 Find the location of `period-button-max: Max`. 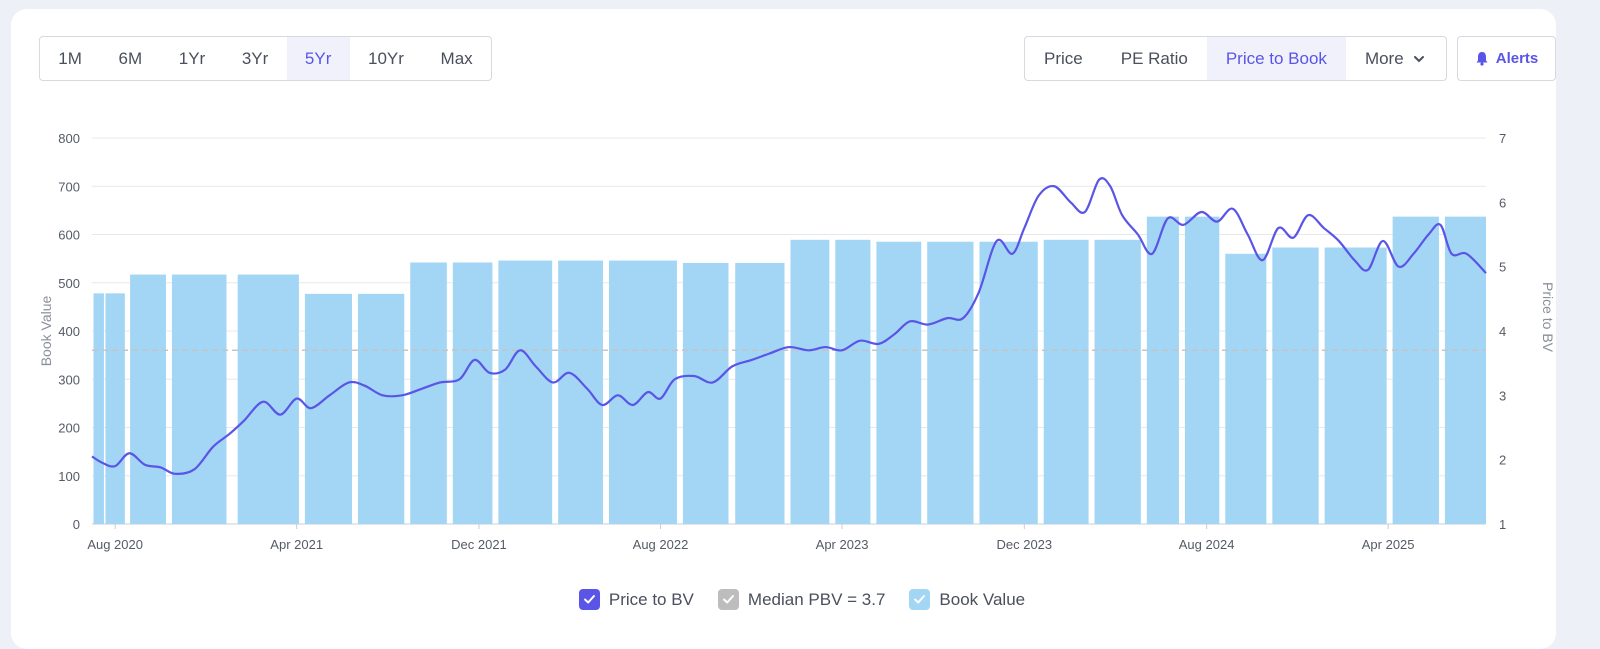

period-button-max: Max is located at coordinates (456, 58).